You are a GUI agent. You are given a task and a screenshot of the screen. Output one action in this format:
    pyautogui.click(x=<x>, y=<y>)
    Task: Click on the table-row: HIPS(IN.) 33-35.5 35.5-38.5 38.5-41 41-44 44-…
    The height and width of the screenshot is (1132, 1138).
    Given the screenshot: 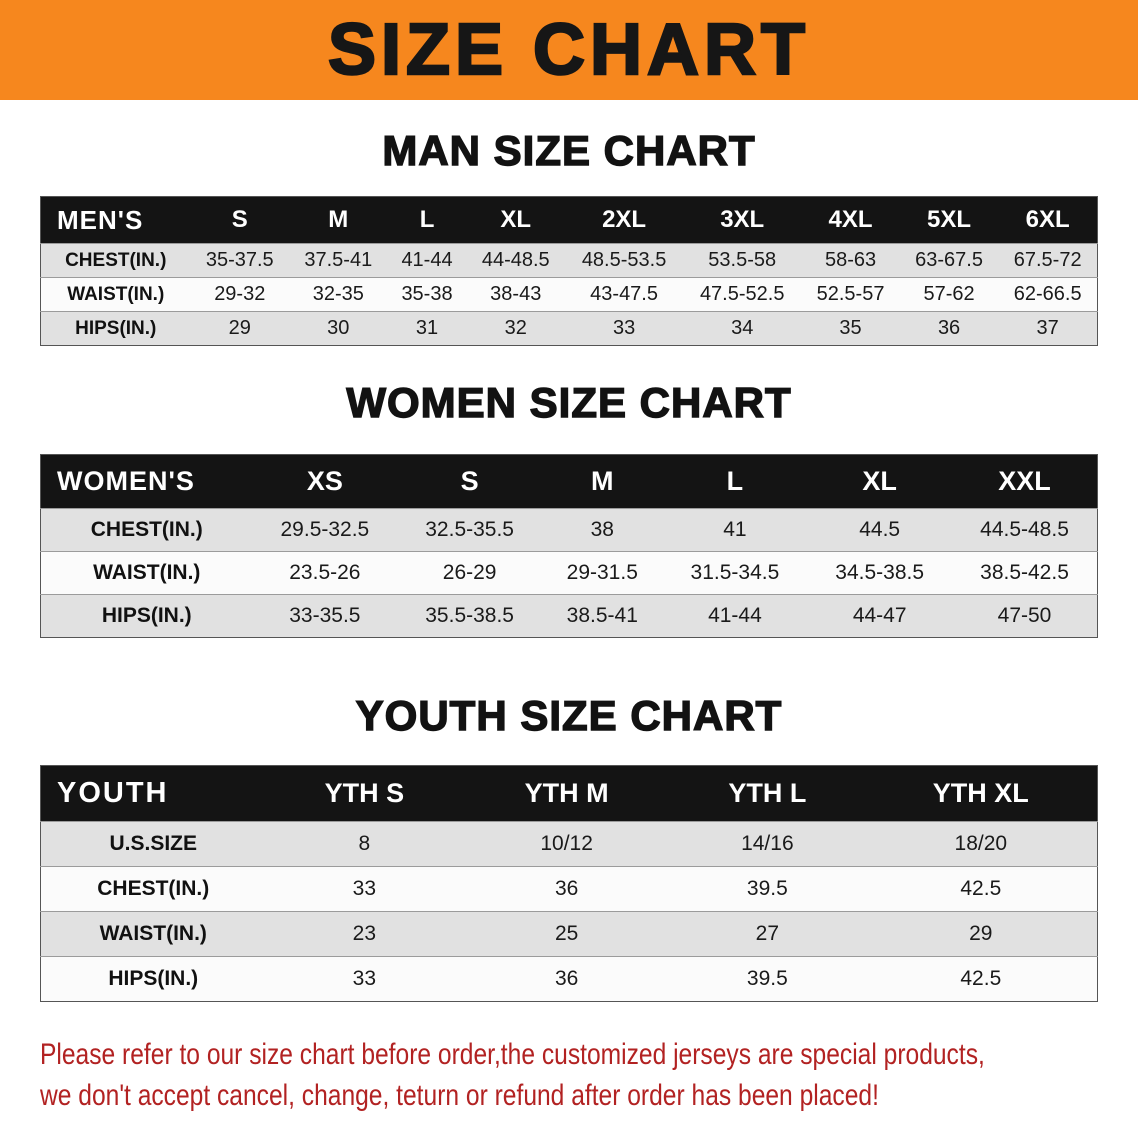 What is the action you would take?
    pyautogui.click(x=569, y=616)
    